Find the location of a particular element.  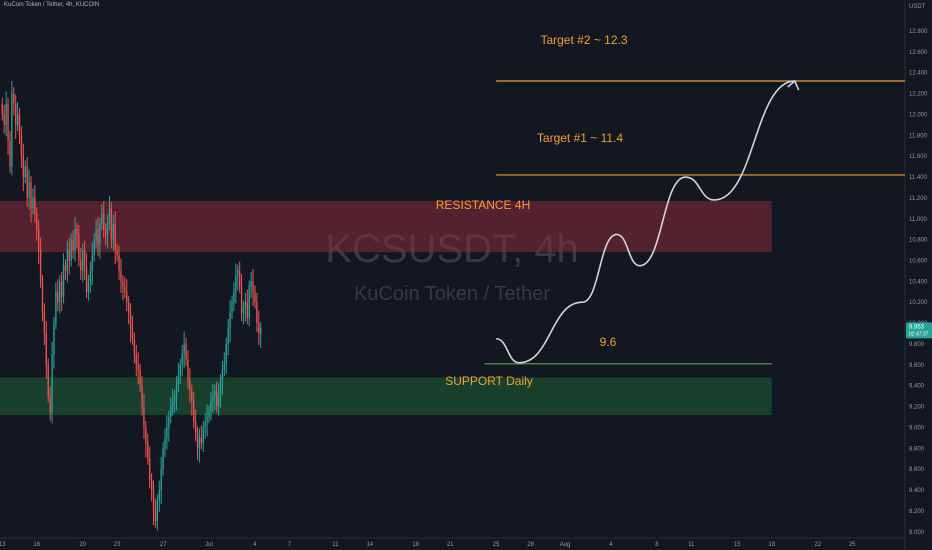

y-tick-label: 9.600 is located at coordinates (917, 366).